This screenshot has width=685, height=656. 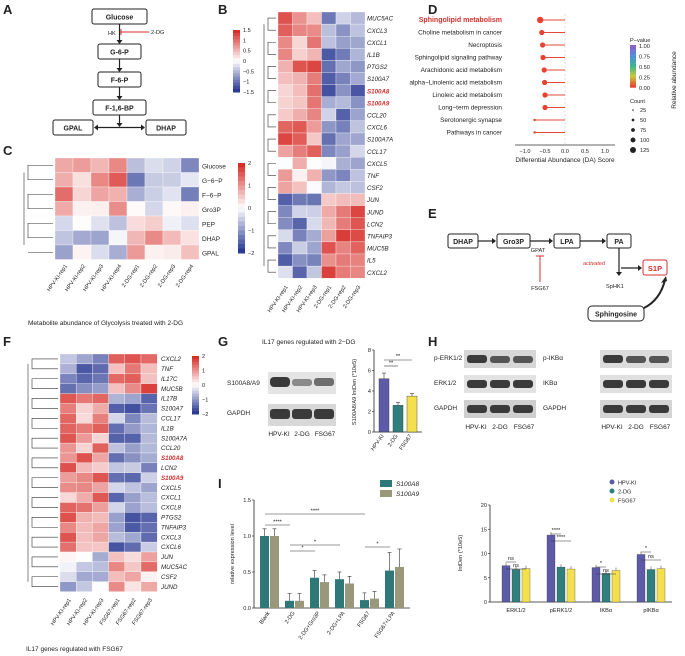 What do you see at coordinates (445, 408) in the screenshot?
I see `blot-label: GAPDH` at bounding box center [445, 408].